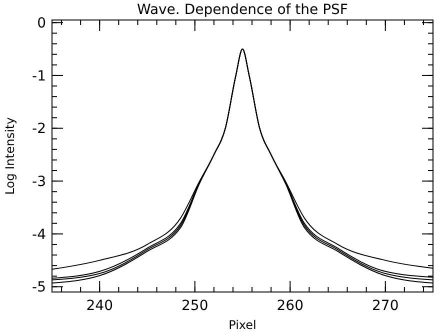 This screenshot has height=334, width=434. Describe the element at coordinates (41, 24) in the screenshot. I see `y-tick-label: 0` at that location.